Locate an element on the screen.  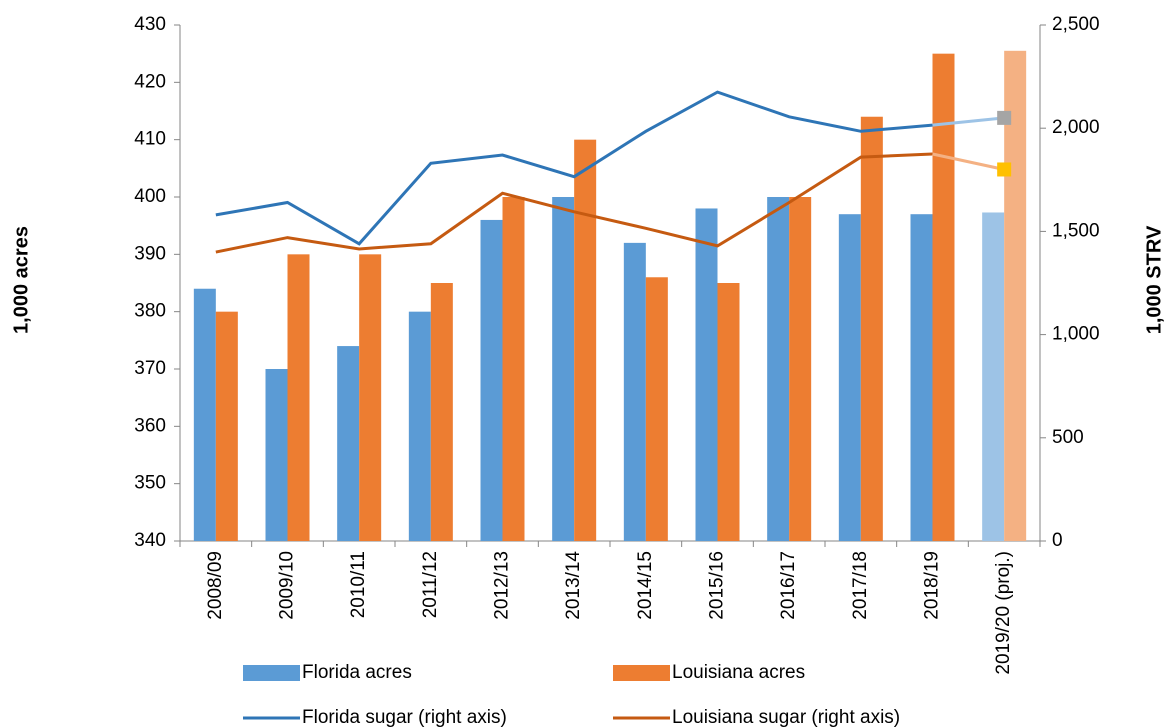
x-tick-label: 2015/16 is located at coordinates (717, 585).